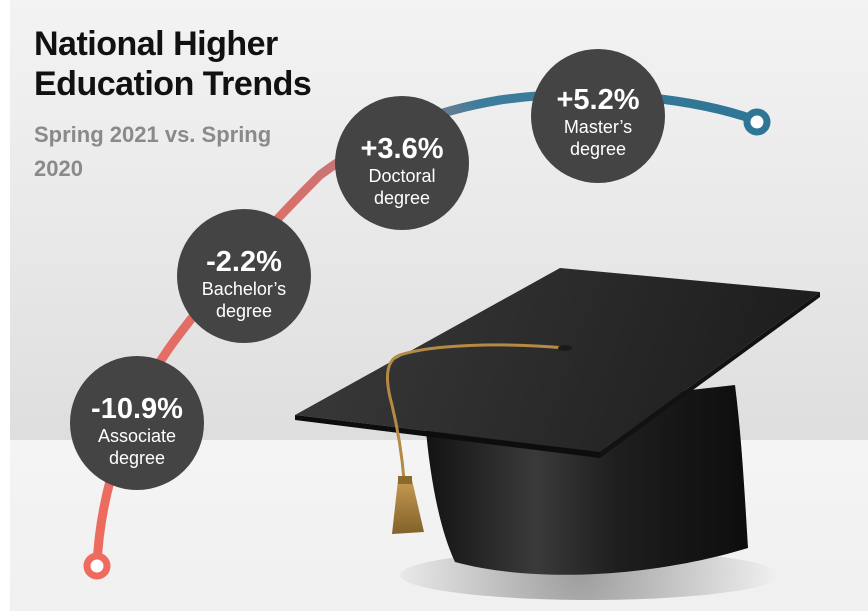 The height and width of the screenshot is (611, 868). I want to click on bubble-bachelors-text: -2.2% Bachelor’s degree, so click(244, 284).